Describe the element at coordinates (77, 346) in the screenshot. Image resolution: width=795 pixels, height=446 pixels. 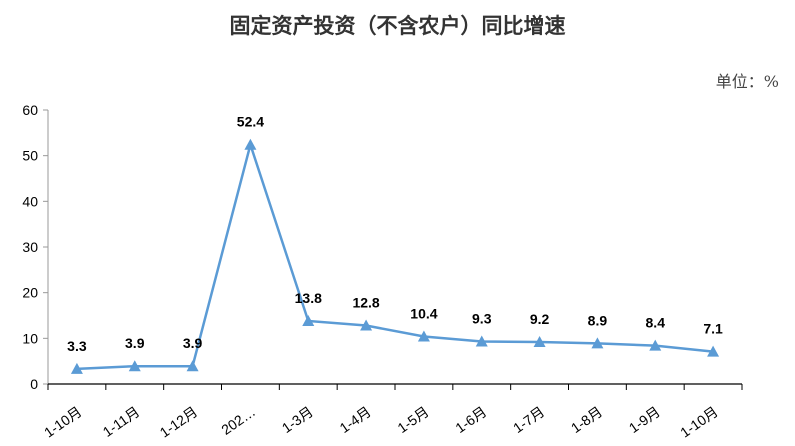
I see `data-label: 3.3` at that location.